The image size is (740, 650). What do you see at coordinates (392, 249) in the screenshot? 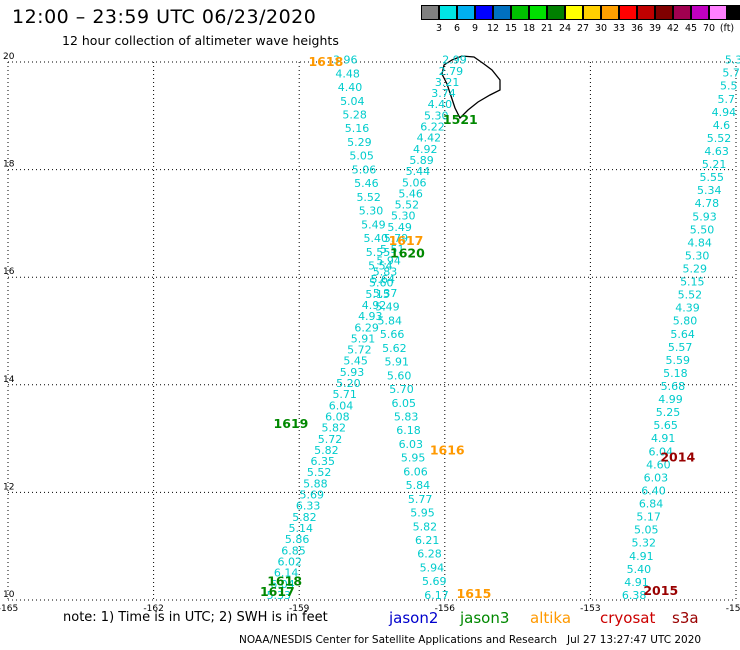
I see `swh-value: 5.51` at bounding box center [392, 249].